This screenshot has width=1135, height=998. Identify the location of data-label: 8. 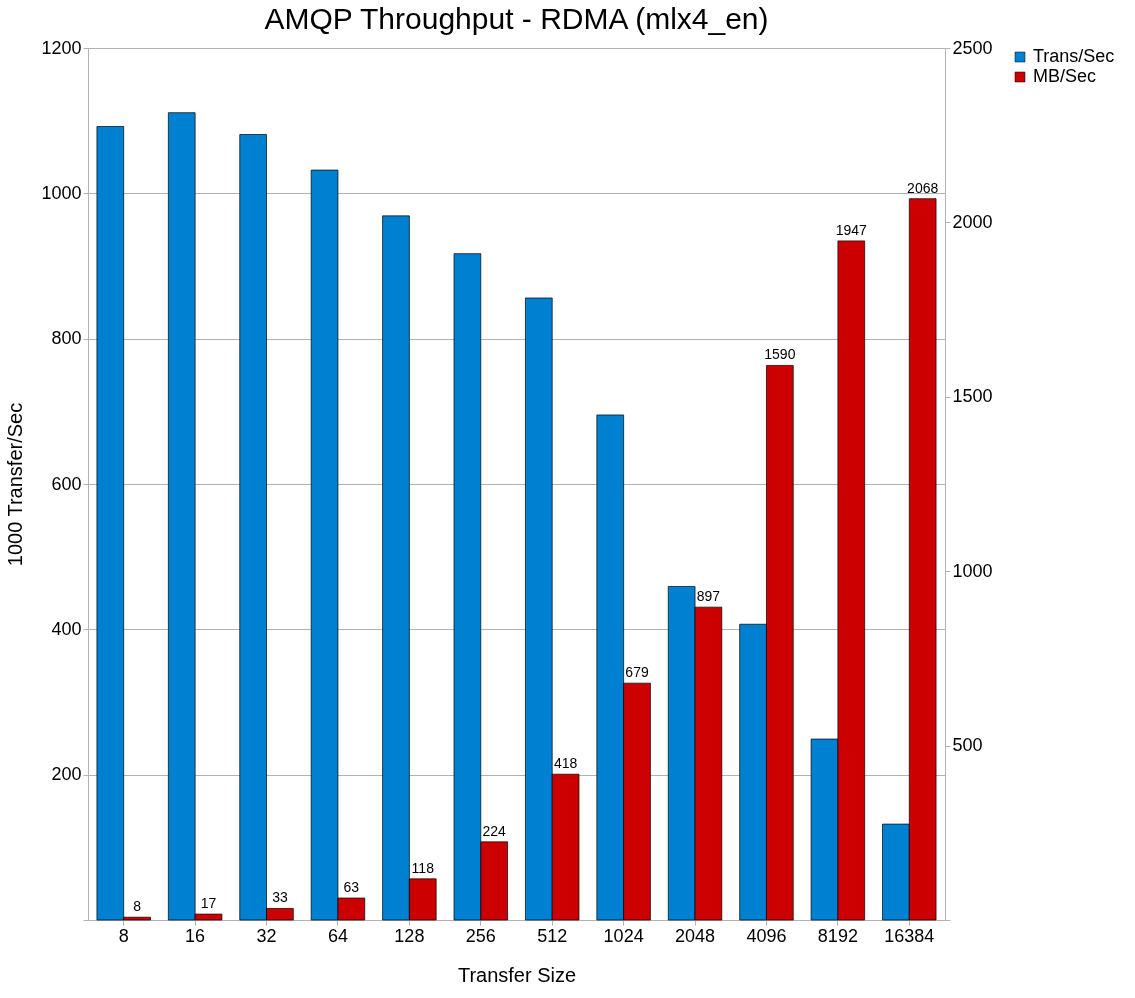
(137, 906).